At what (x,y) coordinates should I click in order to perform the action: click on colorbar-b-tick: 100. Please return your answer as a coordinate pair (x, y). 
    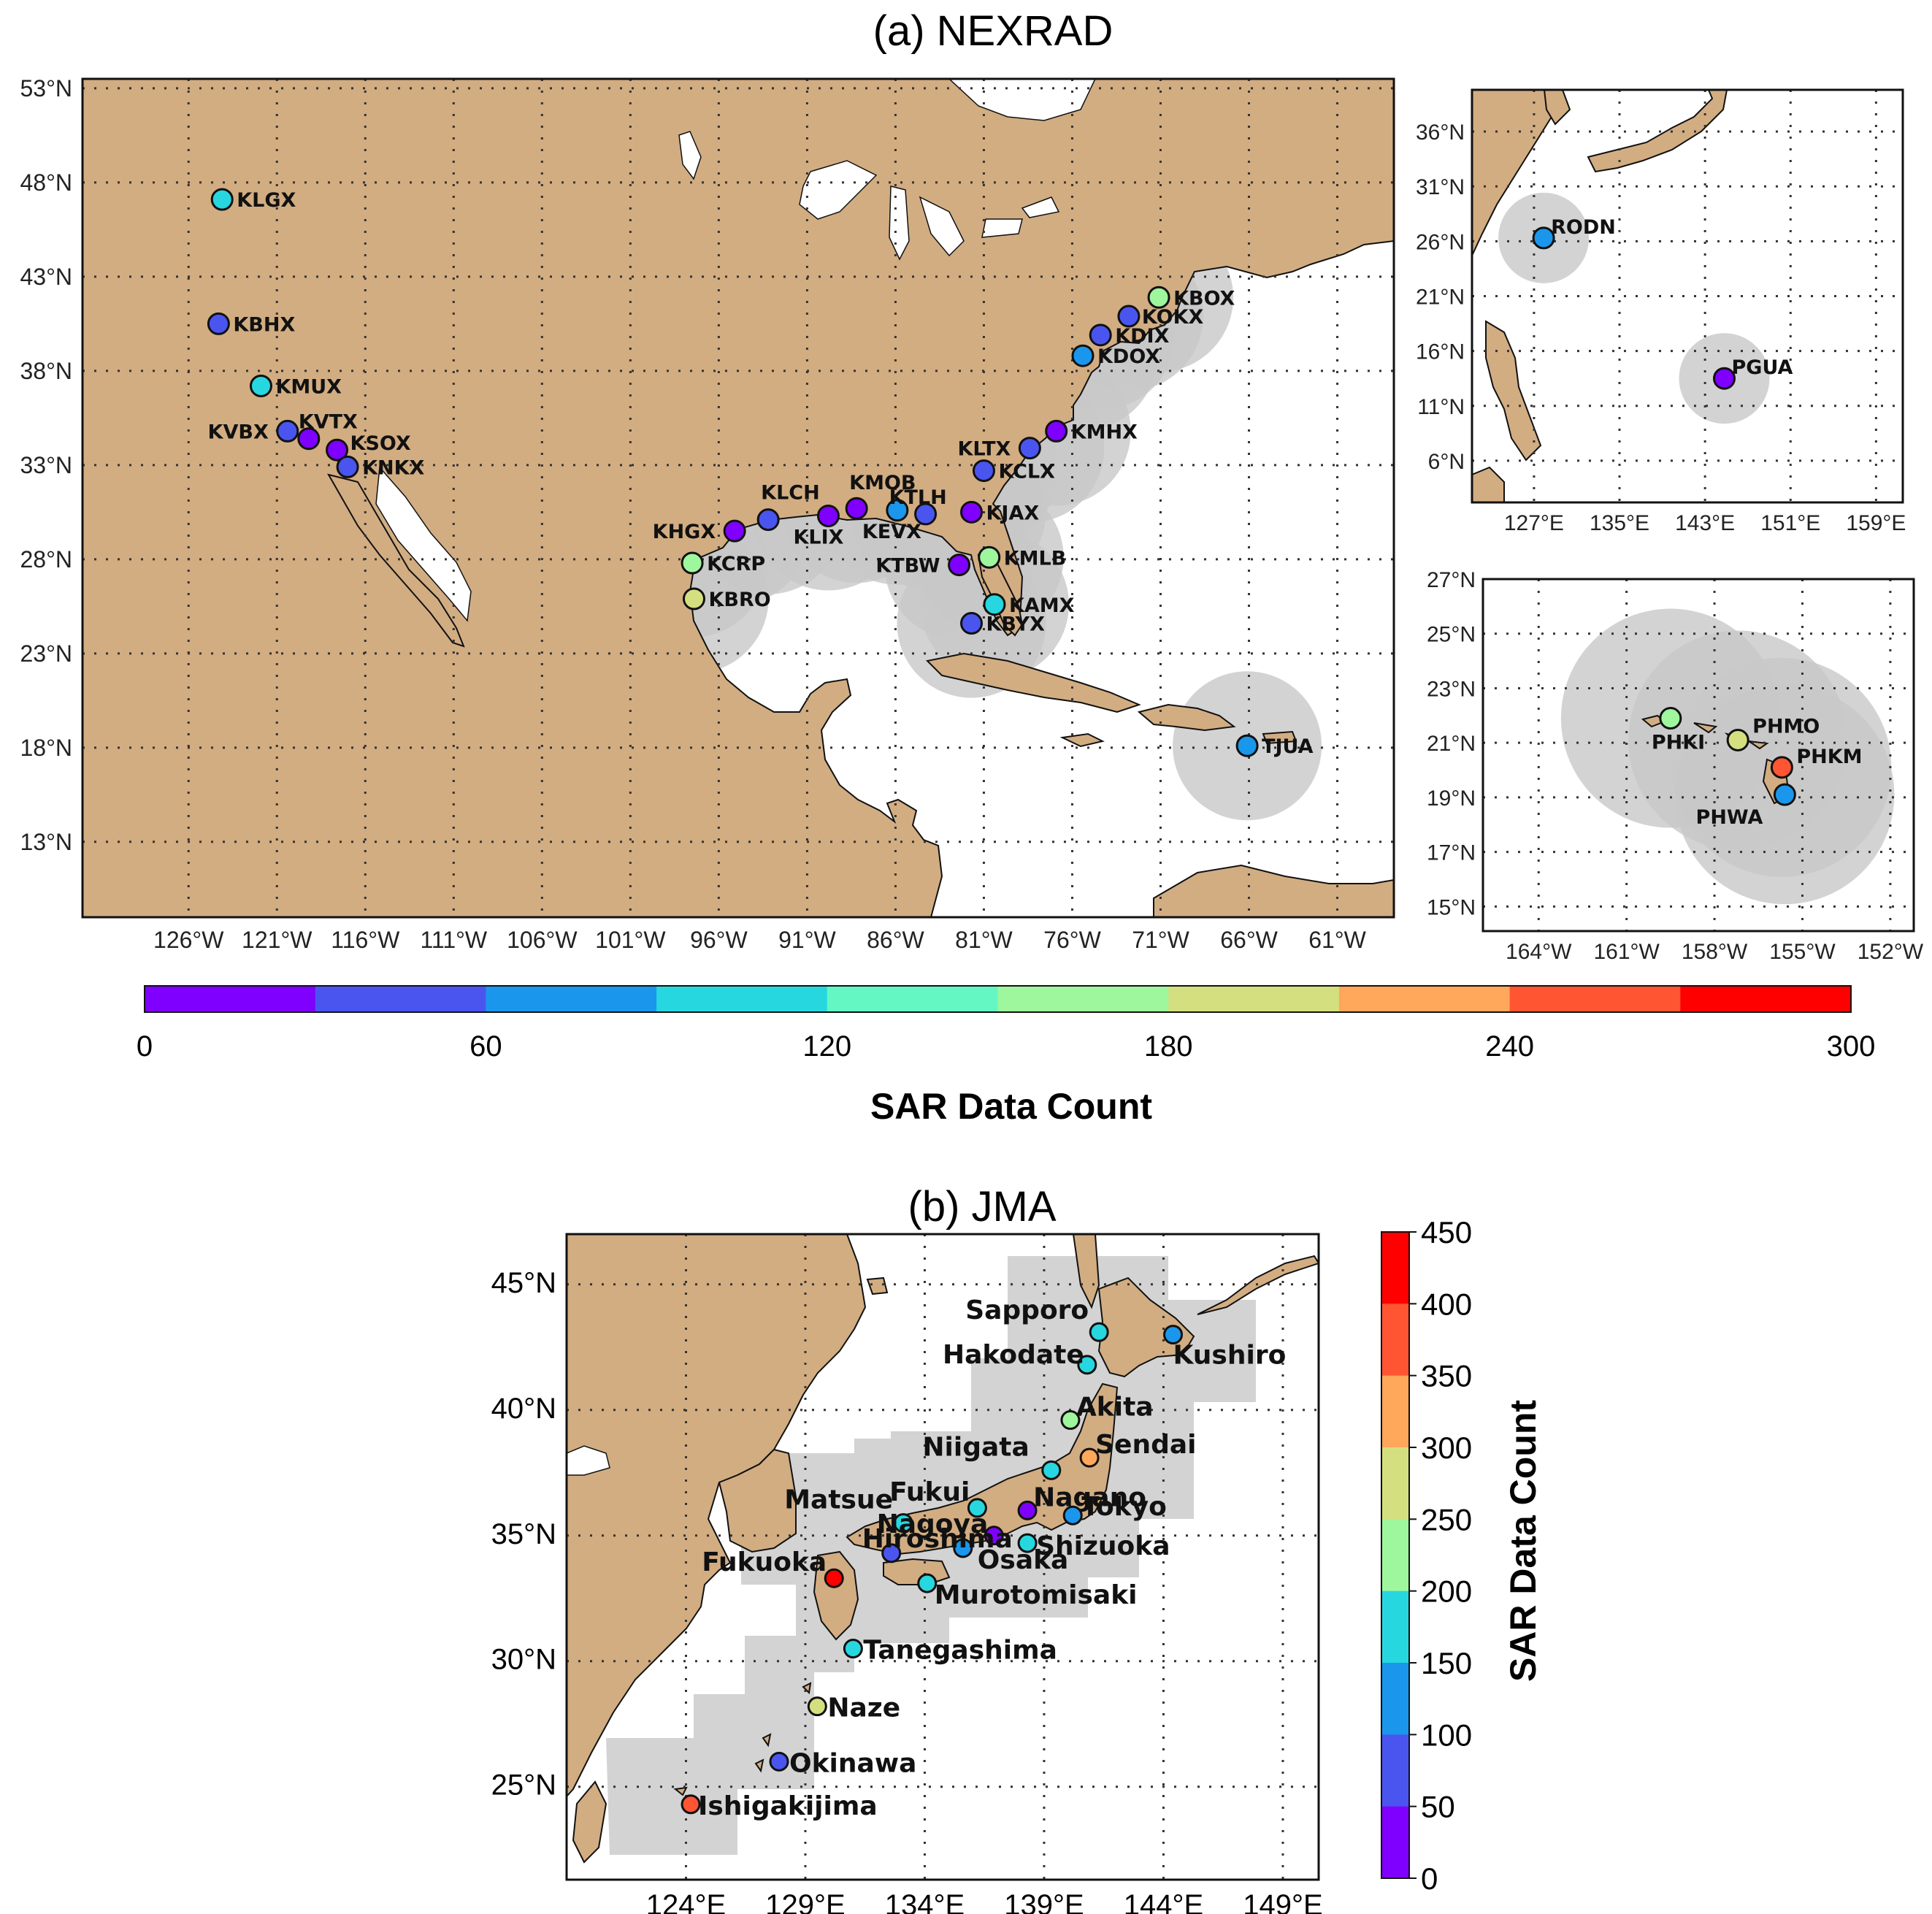
    Looking at the image, I should click on (1446, 1735).